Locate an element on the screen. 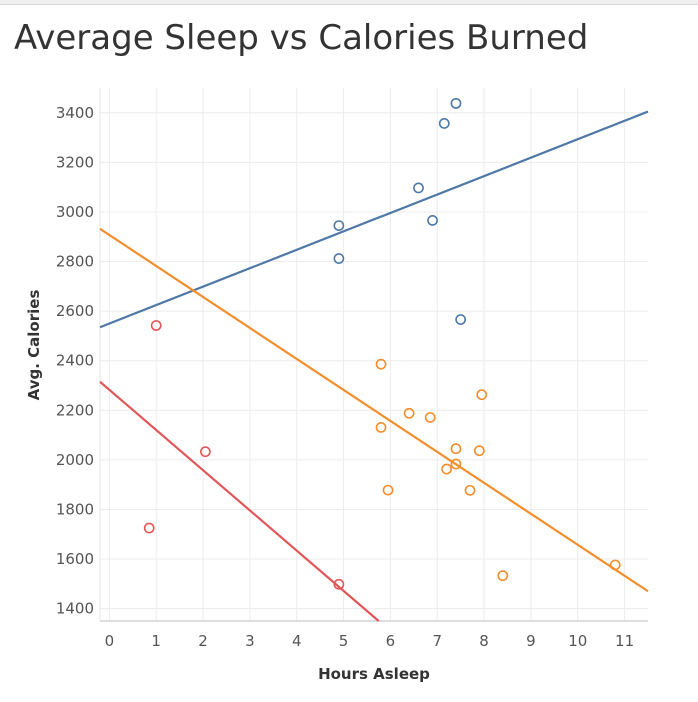 The width and height of the screenshot is (698, 702). y-tick-label: 3000 is located at coordinates (75, 212).